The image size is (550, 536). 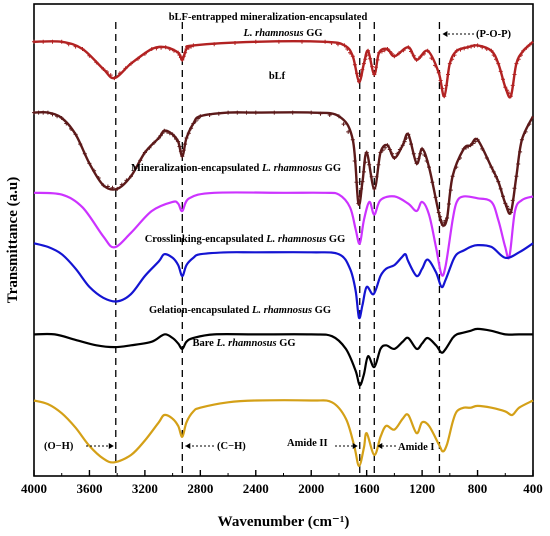 I want to click on x-tick-label: 1600, so click(x=367, y=488).